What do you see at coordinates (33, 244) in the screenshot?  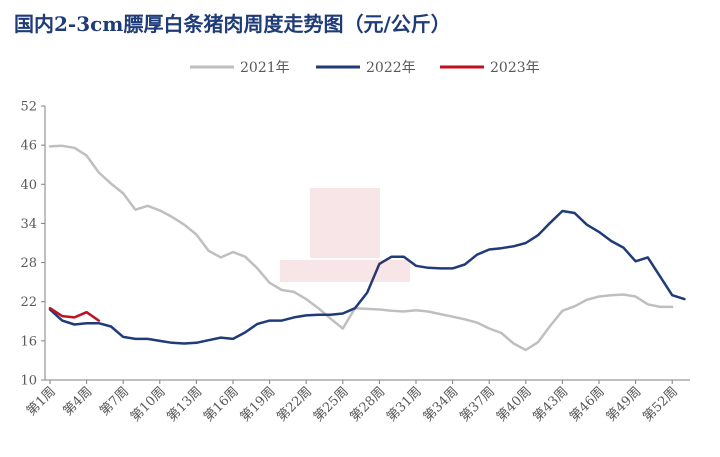 I see `y-axis: 10 16 22 28 34 40 46 52` at bounding box center [33, 244].